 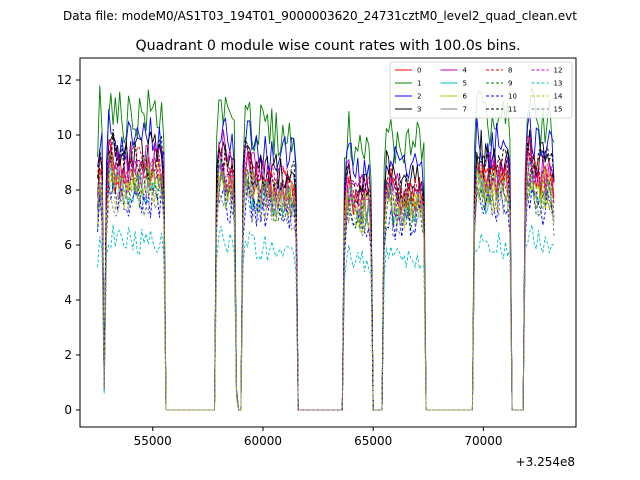 I want to click on legend-label-13: 13, so click(x=558, y=84).